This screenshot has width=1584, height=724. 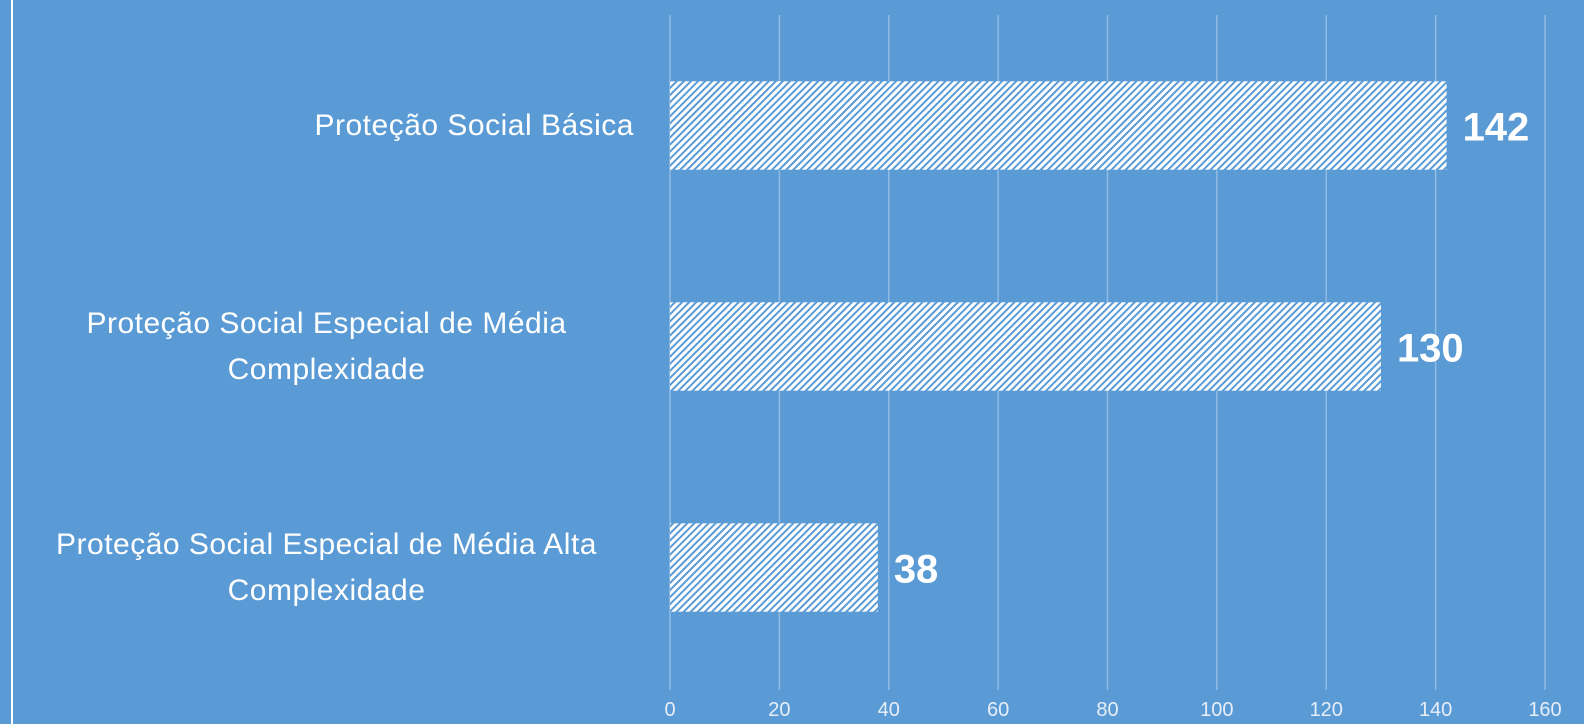 I want to click on data-label: 38, so click(x=916, y=570).